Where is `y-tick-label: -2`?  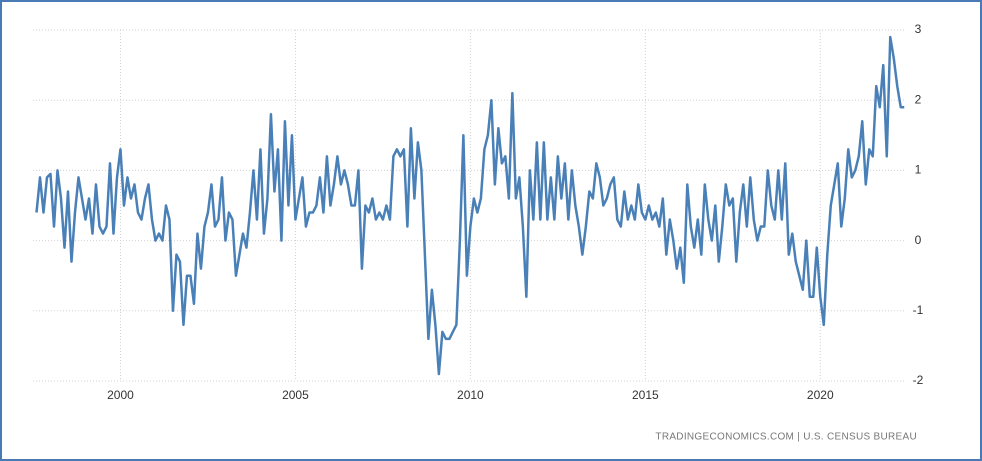 y-tick-label: -2 is located at coordinates (918, 380).